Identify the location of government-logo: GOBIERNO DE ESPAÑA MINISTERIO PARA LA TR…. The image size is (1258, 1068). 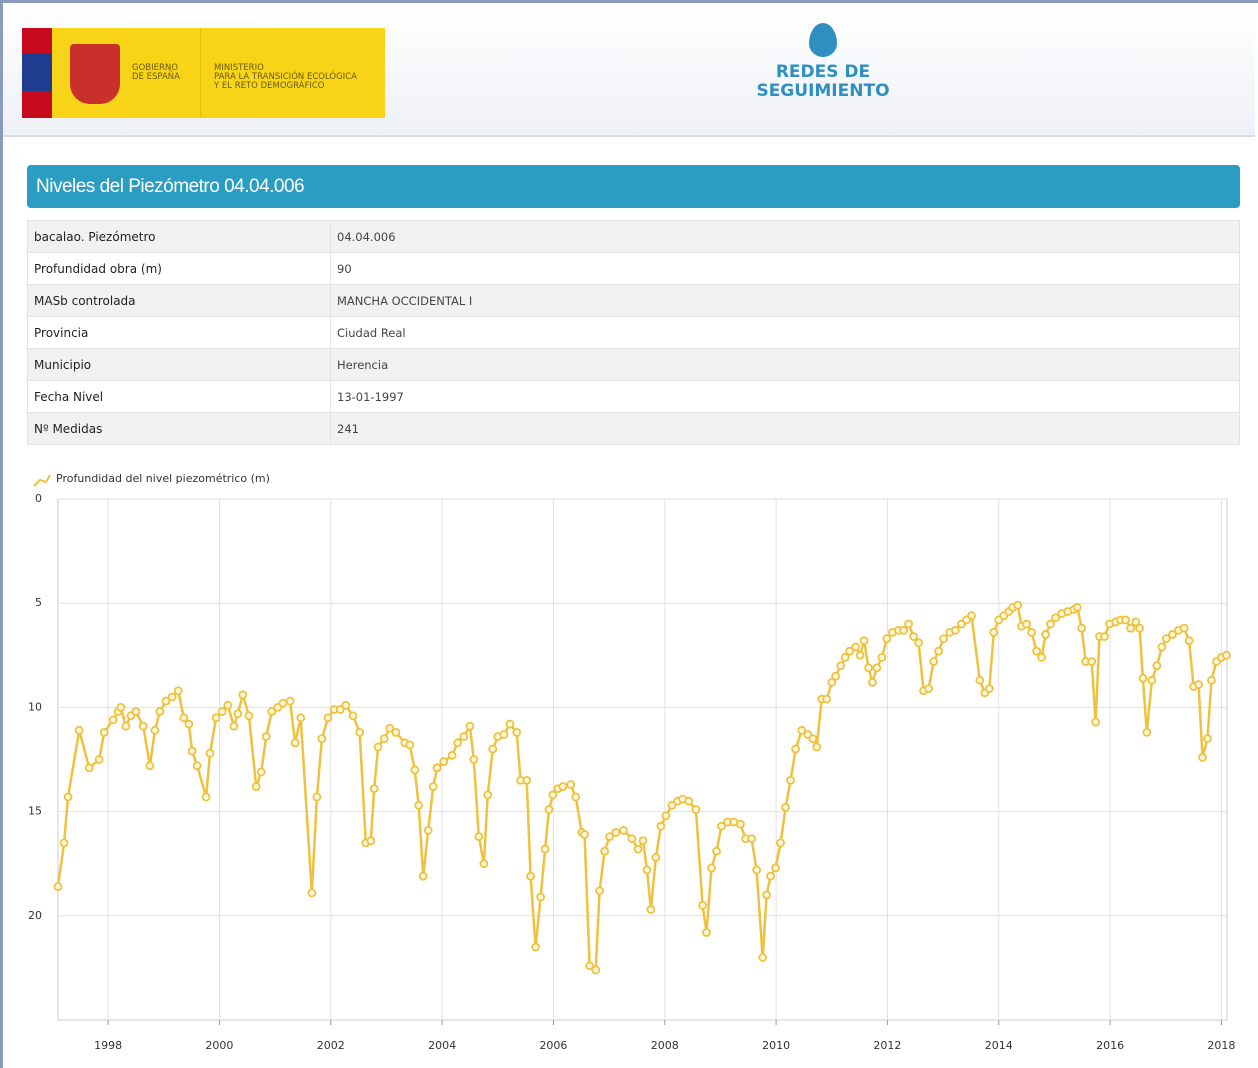
(203, 73).